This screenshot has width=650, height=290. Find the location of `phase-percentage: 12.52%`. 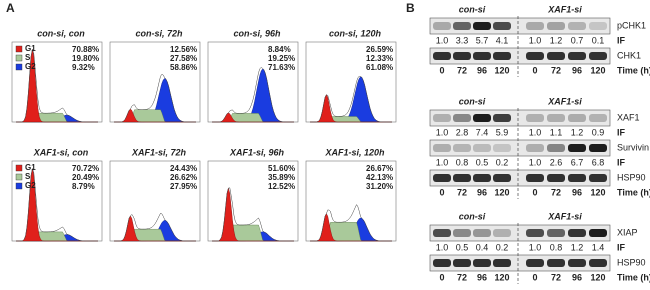

phase-percentage: 12.52% is located at coordinates (281, 186).